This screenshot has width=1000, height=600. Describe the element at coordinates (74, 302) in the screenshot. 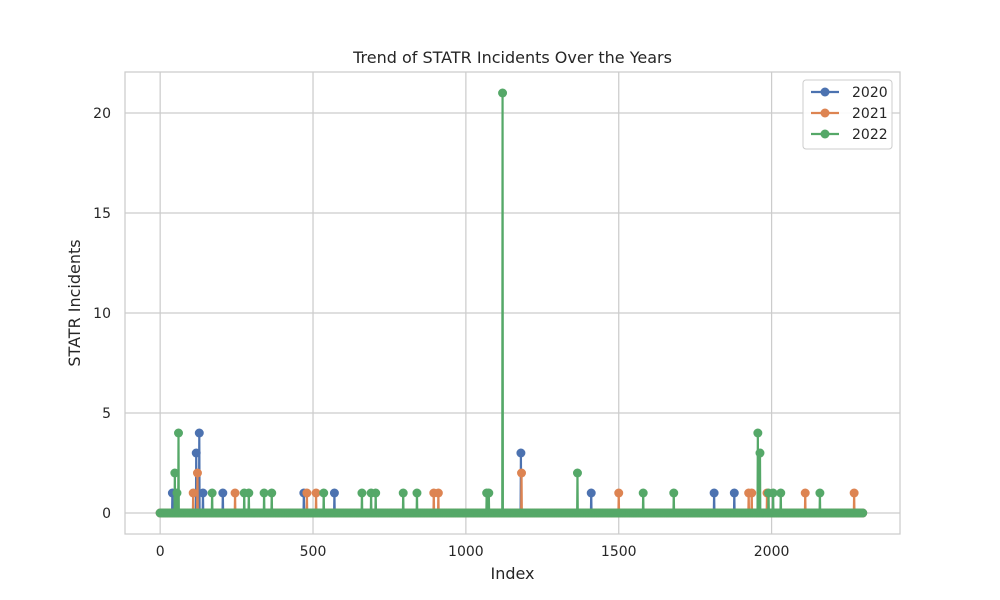

I see `y-axis-label: STATR Incidents` at that location.